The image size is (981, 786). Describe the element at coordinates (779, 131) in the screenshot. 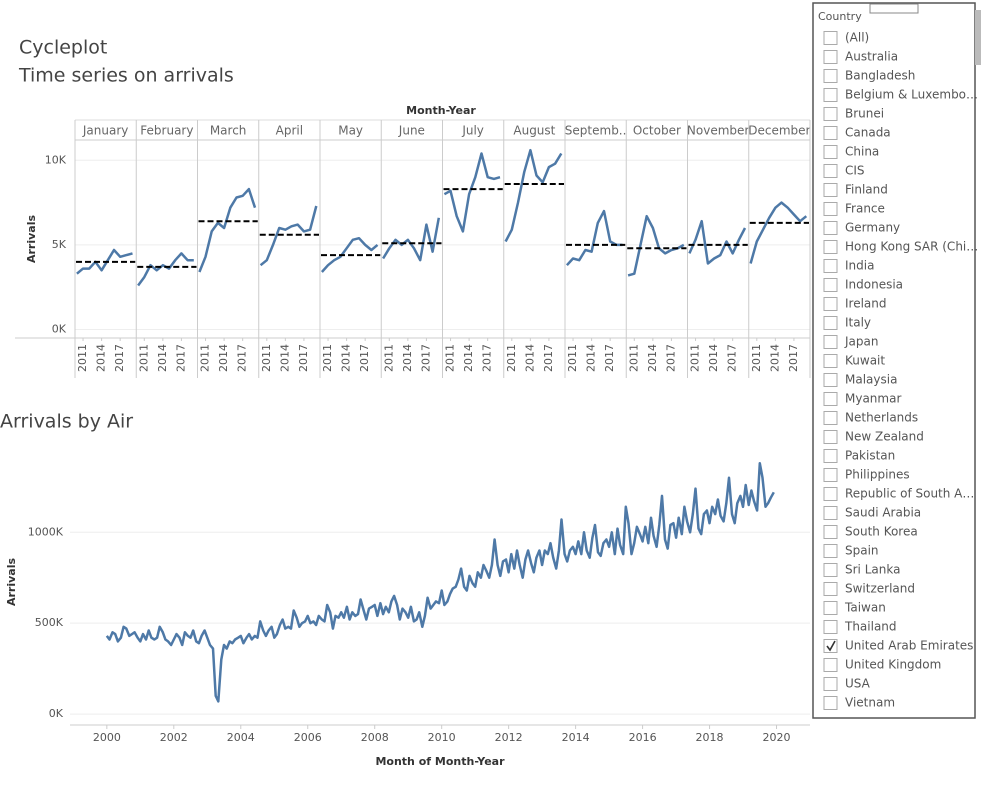

I see `column-label: December` at that location.